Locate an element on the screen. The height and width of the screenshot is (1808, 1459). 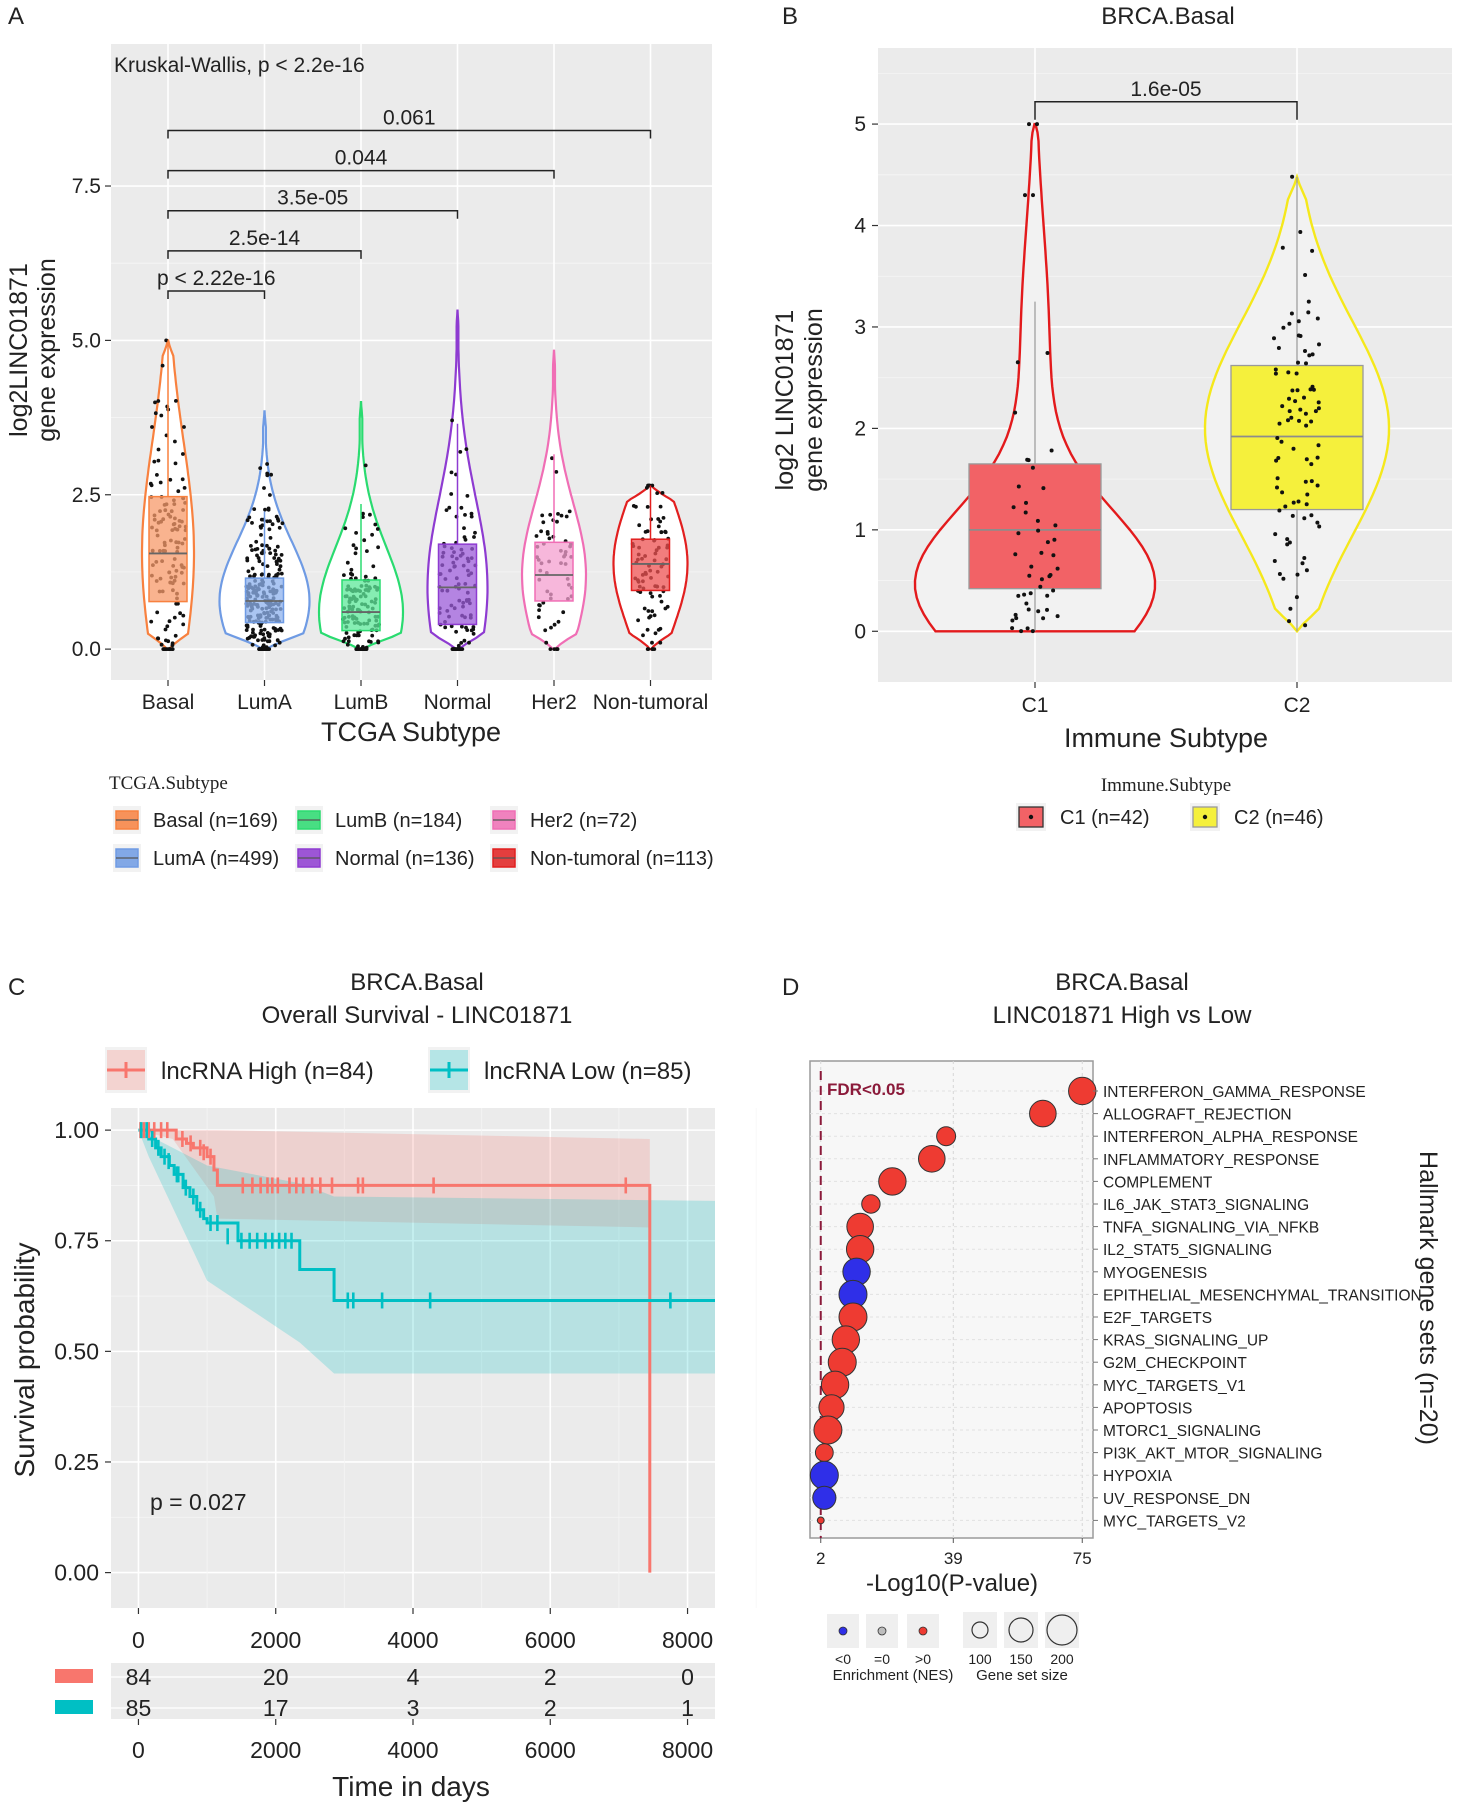
panel-d-gene-set-label: IL6_JAK_STAT3_SIGNALING is located at coordinates (1206, 1205).